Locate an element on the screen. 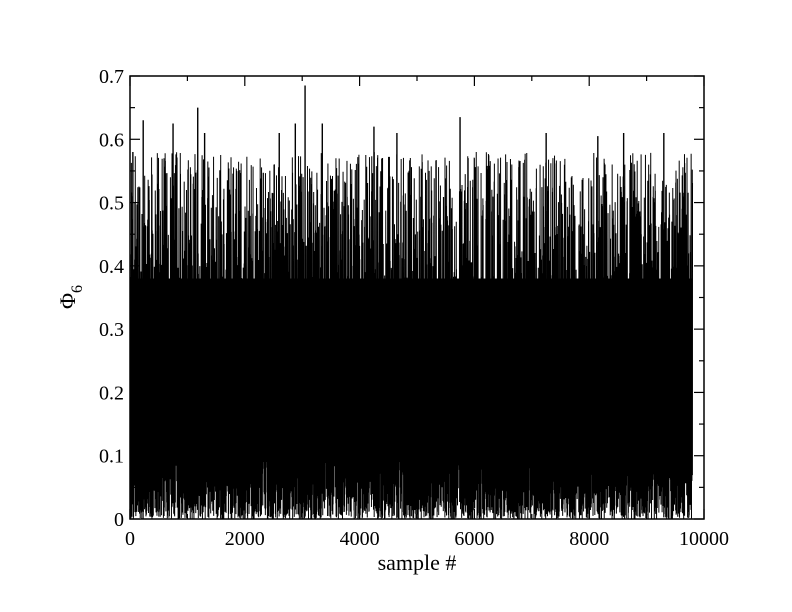 Image resolution: width=792 pixels, height=612 pixels. x-tick-label: 6000 is located at coordinates (474, 539).